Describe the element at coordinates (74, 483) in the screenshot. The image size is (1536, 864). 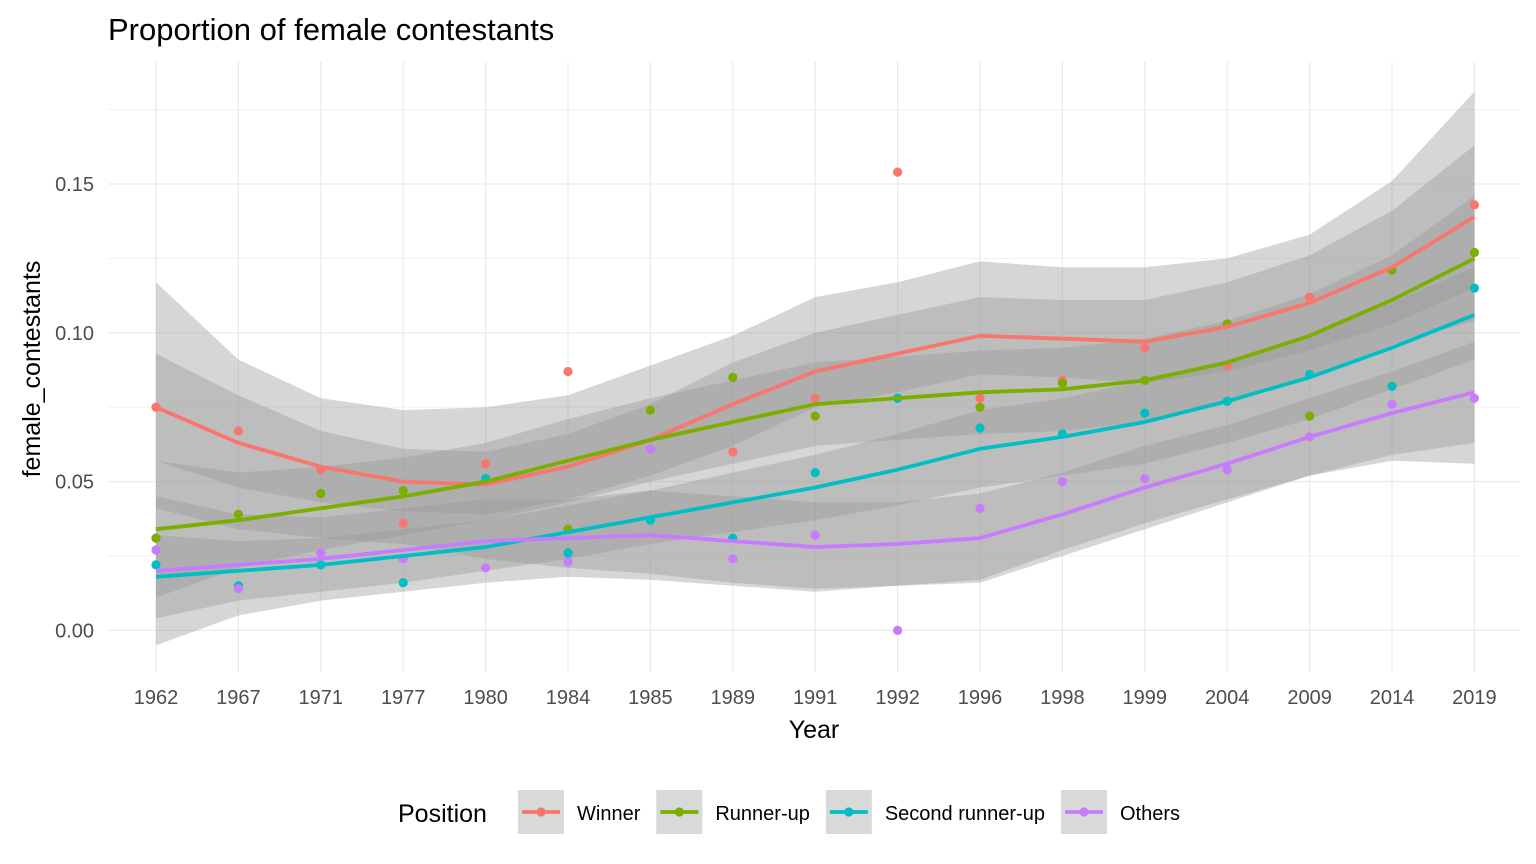
I see `y-tick-label: 0.05` at that location.